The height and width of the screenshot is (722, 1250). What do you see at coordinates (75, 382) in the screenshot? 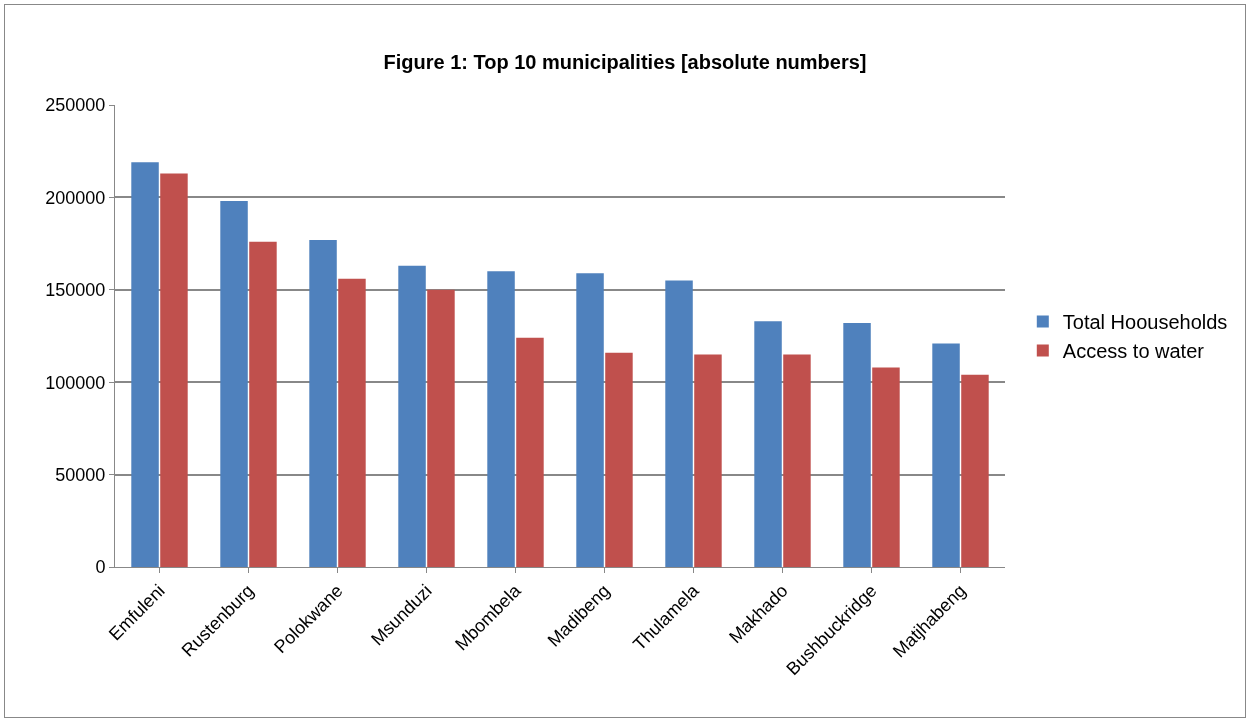
I see `y-tick-label: 100000` at bounding box center [75, 382].